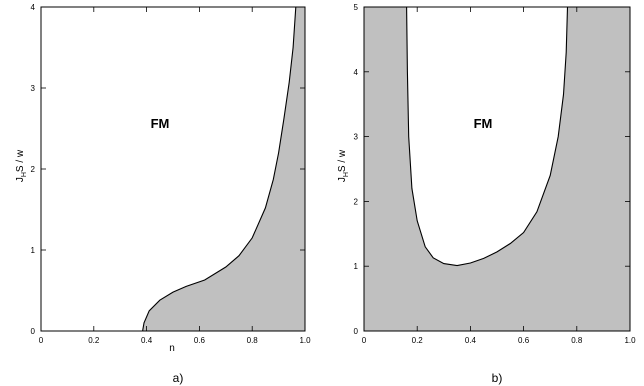 The image size is (644, 386). I want to click on panel-a-y-tick-label: 2, so click(33, 169).